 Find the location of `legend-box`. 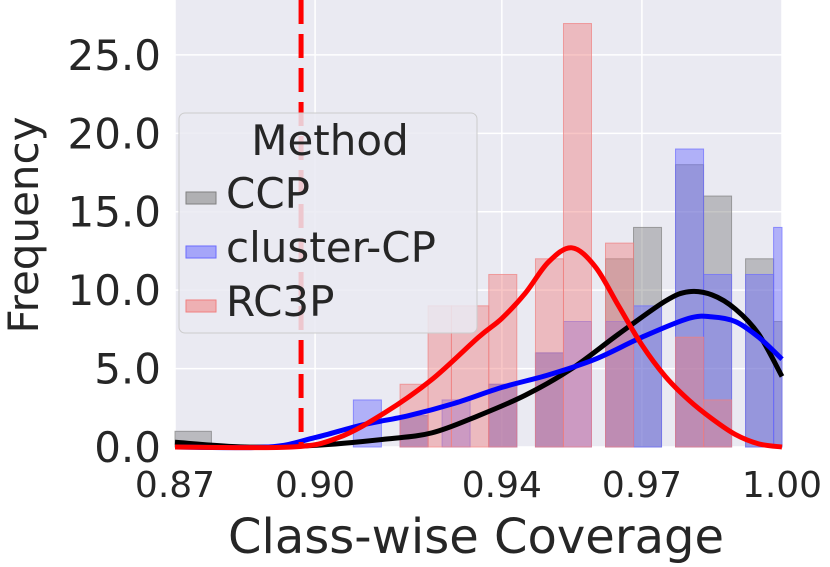

legend-box is located at coordinates (328, 223).